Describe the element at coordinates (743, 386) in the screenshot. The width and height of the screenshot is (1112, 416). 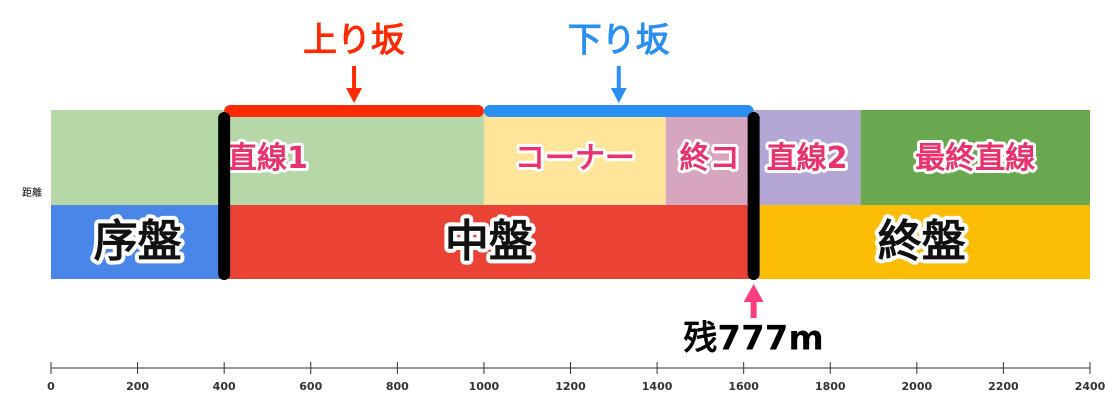
I see `x-tick-label: 1600` at that location.